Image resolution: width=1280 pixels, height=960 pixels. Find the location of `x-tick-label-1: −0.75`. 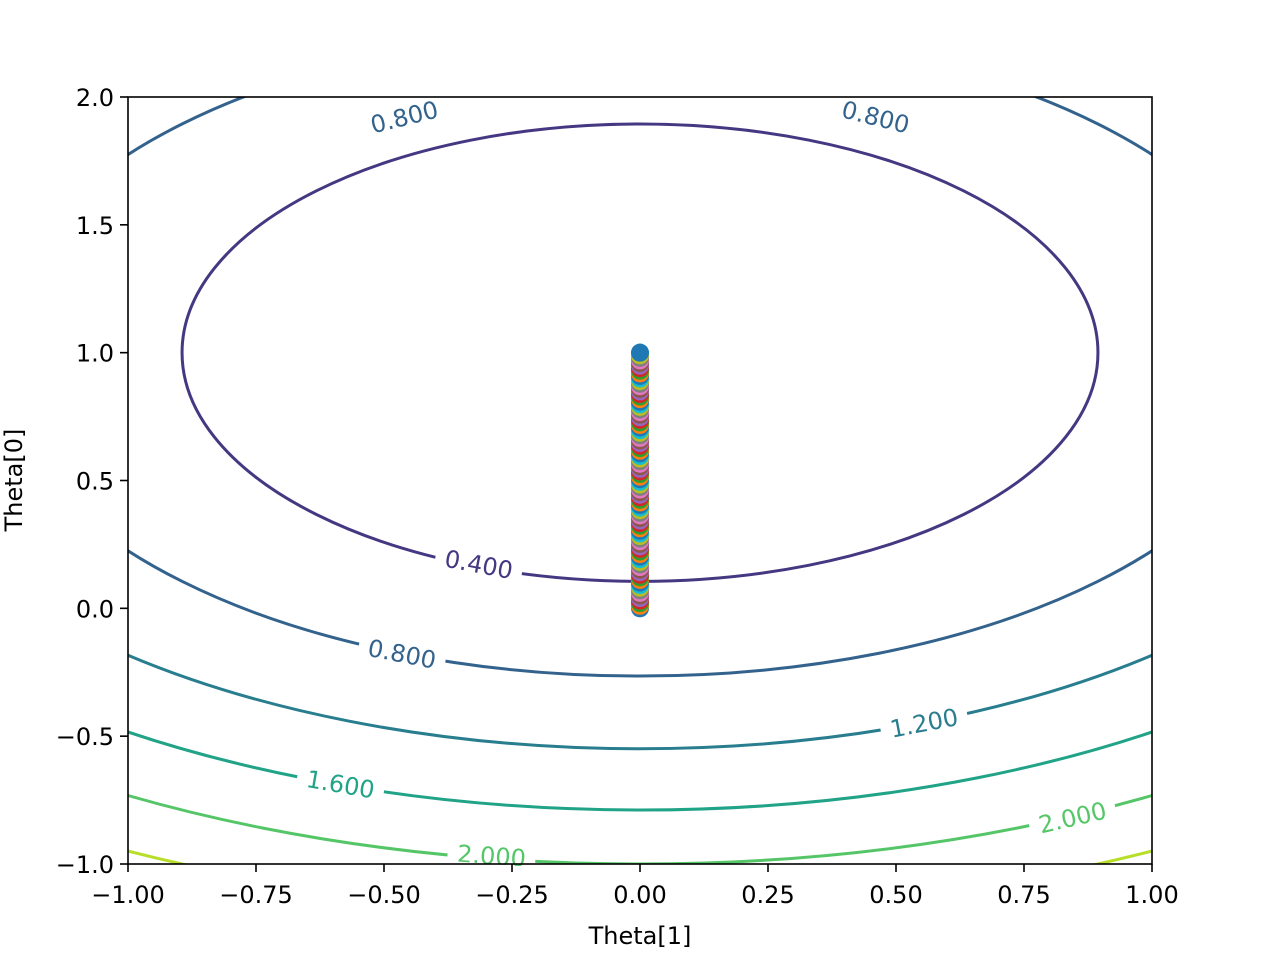

x-tick-label-1: −0.75 is located at coordinates (256, 895).